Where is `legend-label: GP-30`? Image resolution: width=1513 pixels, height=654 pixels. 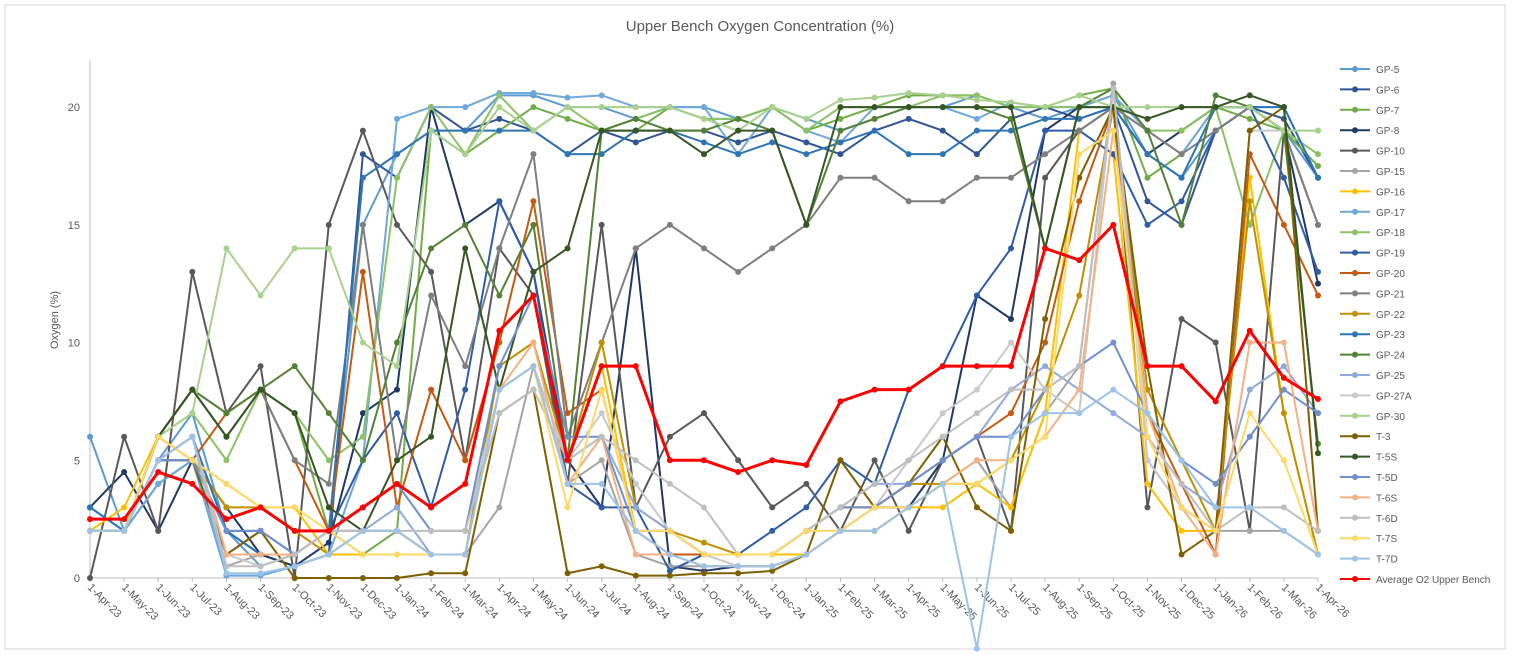
legend-label: GP-30 is located at coordinates (1390, 417).